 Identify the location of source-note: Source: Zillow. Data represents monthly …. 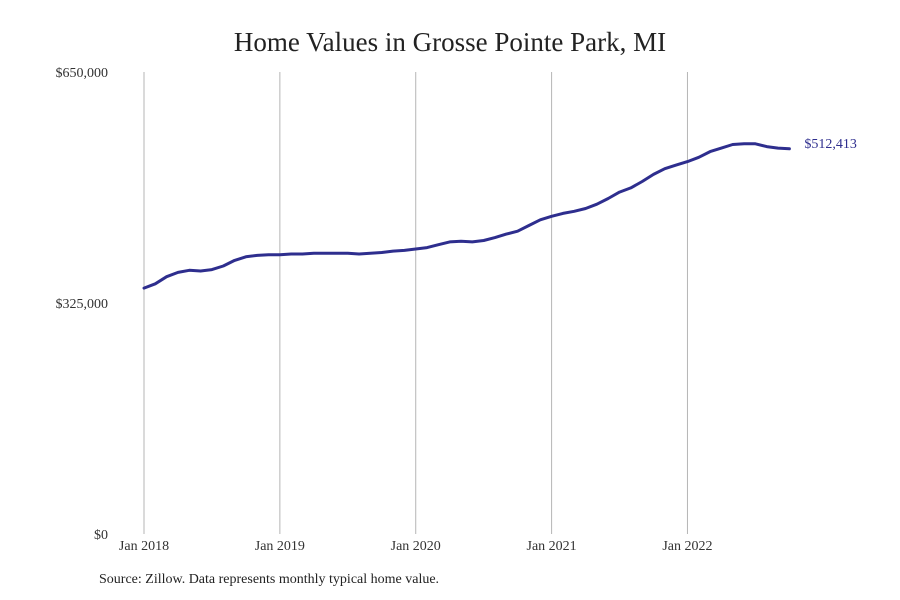
(269, 579).